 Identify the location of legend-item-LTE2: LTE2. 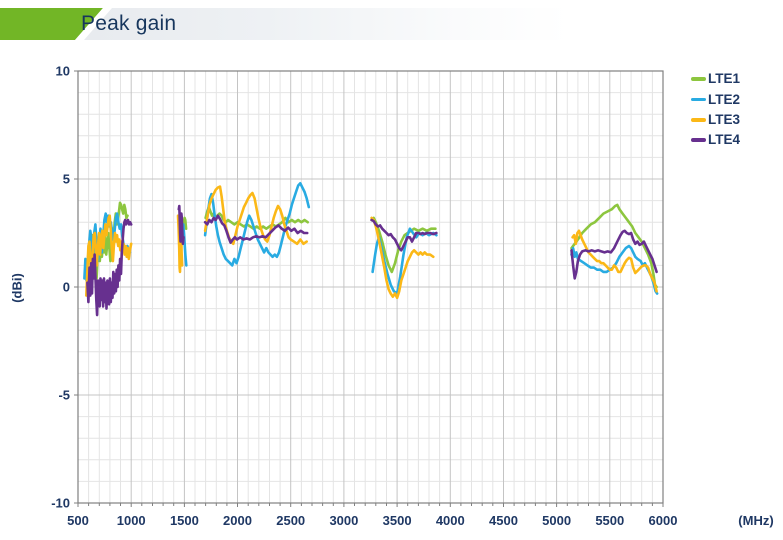
(715, 99).